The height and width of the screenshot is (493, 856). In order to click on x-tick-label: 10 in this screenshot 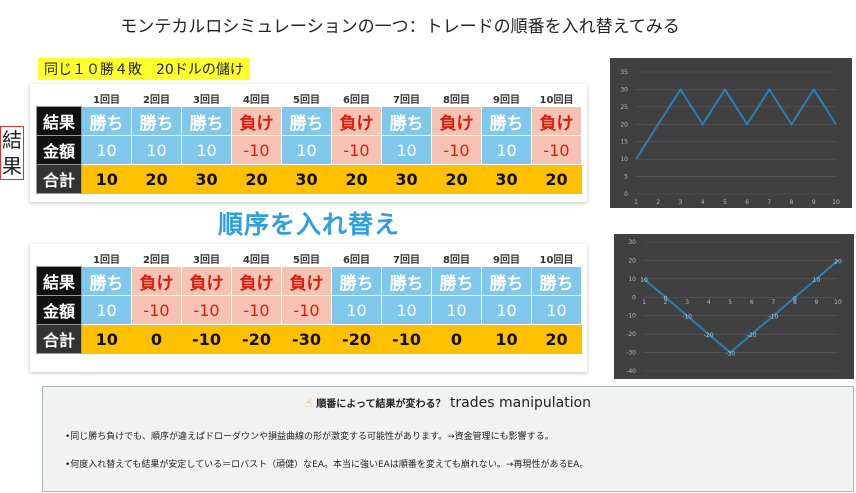, I will do `click(838, 302)`.